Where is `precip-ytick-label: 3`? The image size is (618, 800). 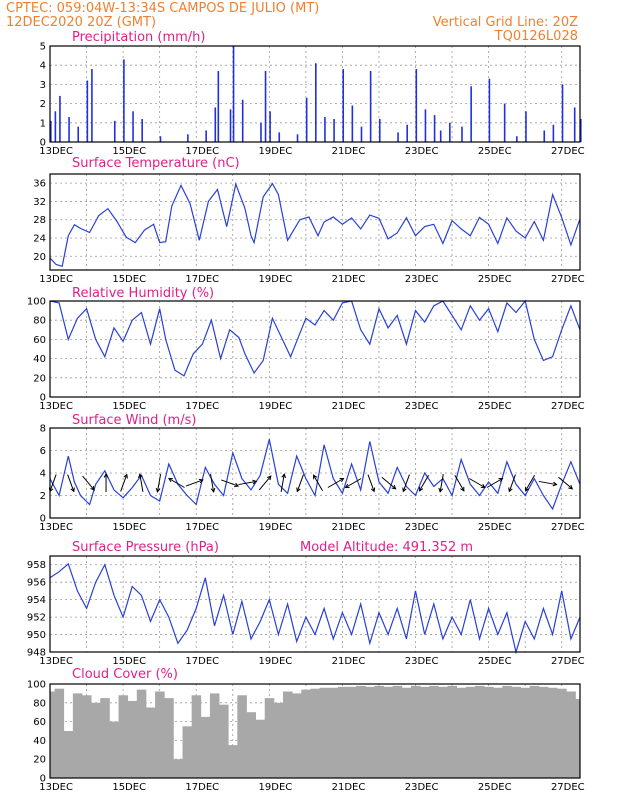 precip-ytick-label: 3 is located at coordinates (43, 85).